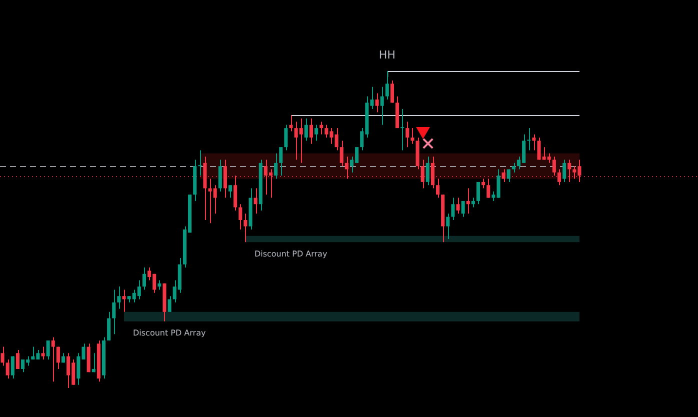 The width and height of the screenshot is (698, 417). I want to click on ref-line-label: HH, so click(387, 55).